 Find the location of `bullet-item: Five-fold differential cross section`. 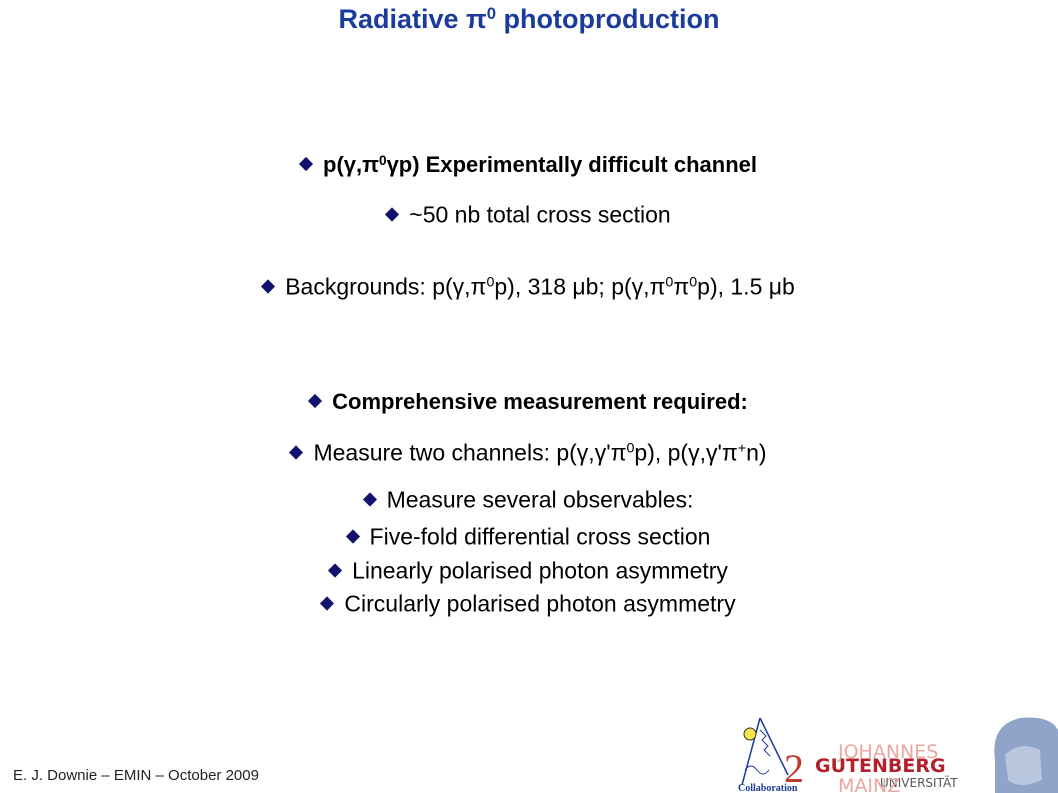

bullet-item: Five-fold differential cross section is located at coordinates (529, 537).